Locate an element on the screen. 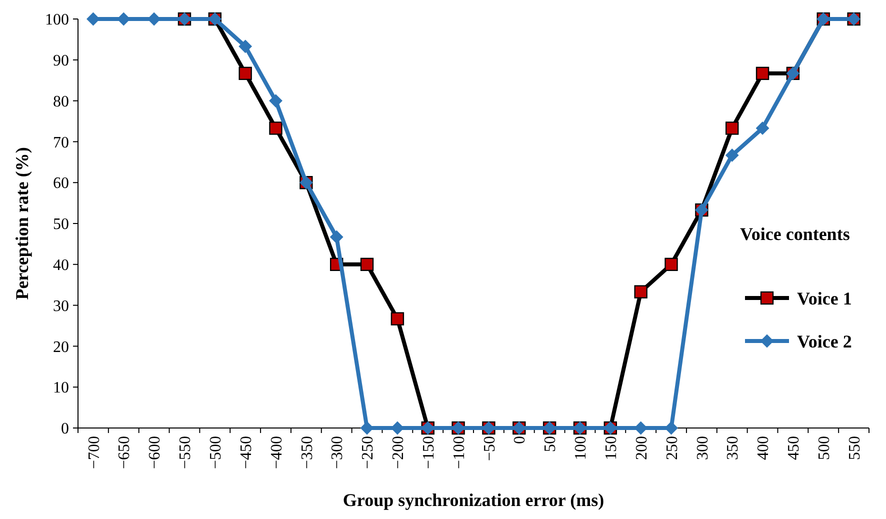 Image resolution: width=886 pixels, height=519 pixels. y-axis-title: Perception rate (%) is located at coordinates (22, 223).